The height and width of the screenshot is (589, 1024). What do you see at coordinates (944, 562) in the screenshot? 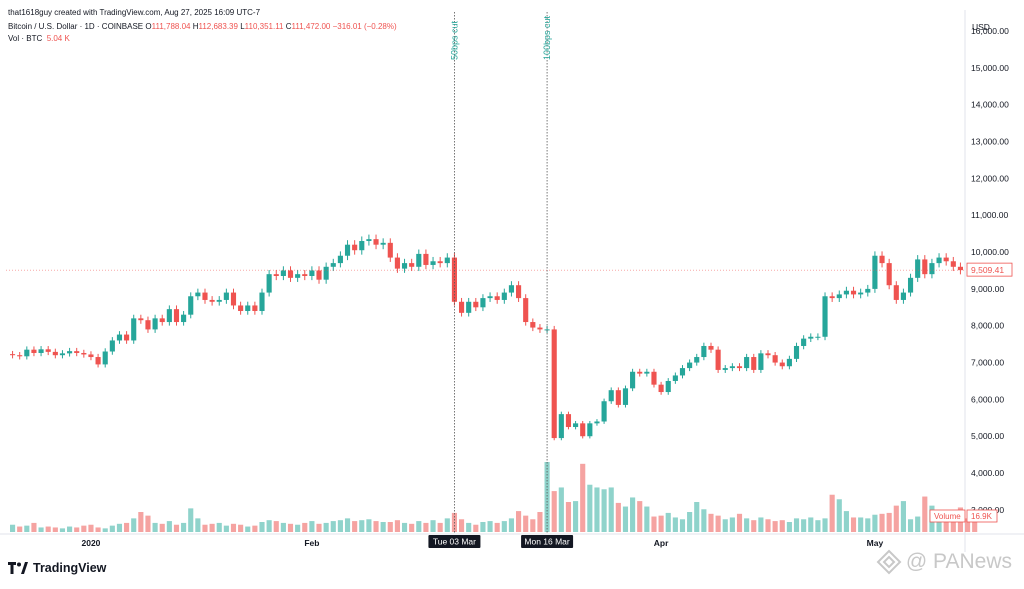
I see `panews-watermark: @ PANews` at bounding box center [944, 562].